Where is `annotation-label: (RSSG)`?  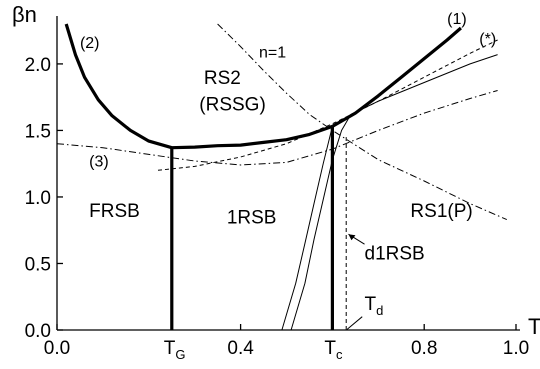 annotation-label: (RSSG) is located at coordinates (232, 104).